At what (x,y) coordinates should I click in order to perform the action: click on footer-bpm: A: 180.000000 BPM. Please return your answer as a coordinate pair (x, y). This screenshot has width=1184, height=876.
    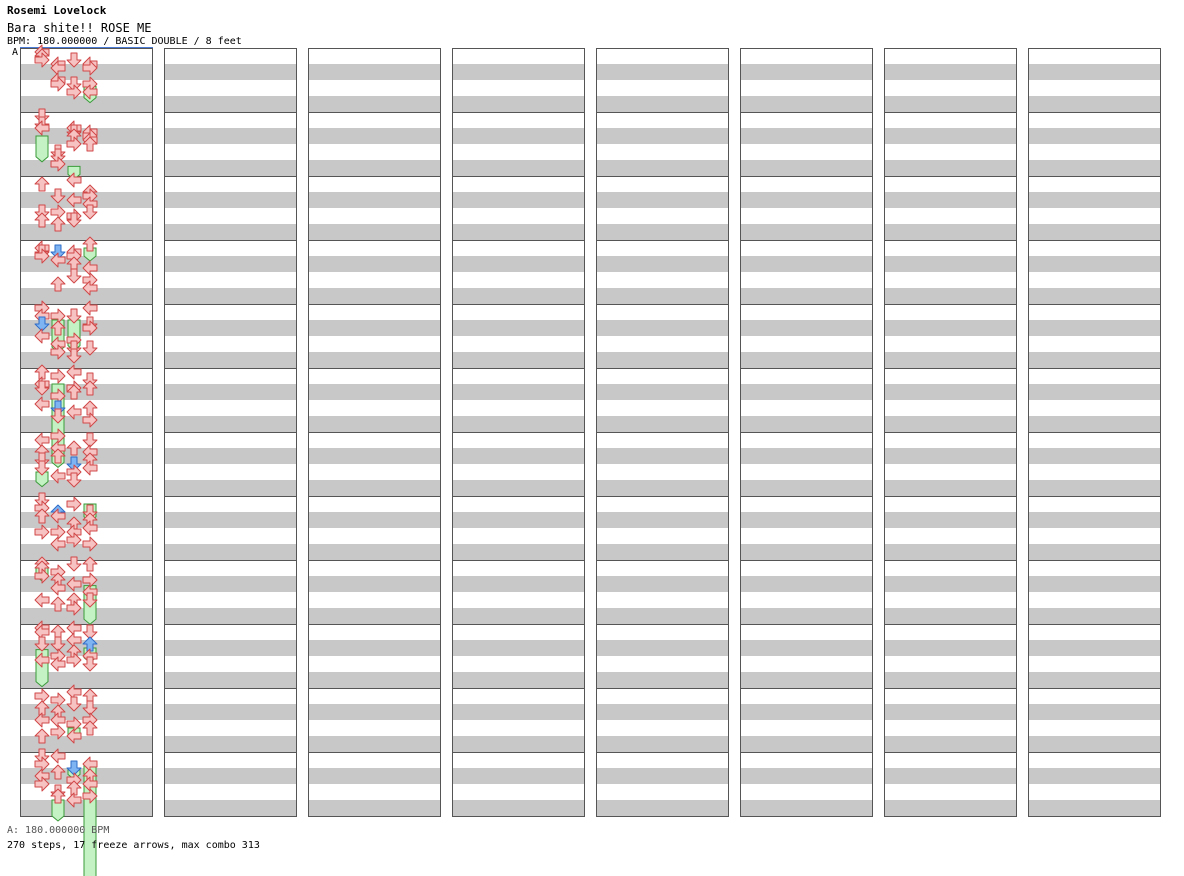
    Looking at the image, I should click on (58, 830).